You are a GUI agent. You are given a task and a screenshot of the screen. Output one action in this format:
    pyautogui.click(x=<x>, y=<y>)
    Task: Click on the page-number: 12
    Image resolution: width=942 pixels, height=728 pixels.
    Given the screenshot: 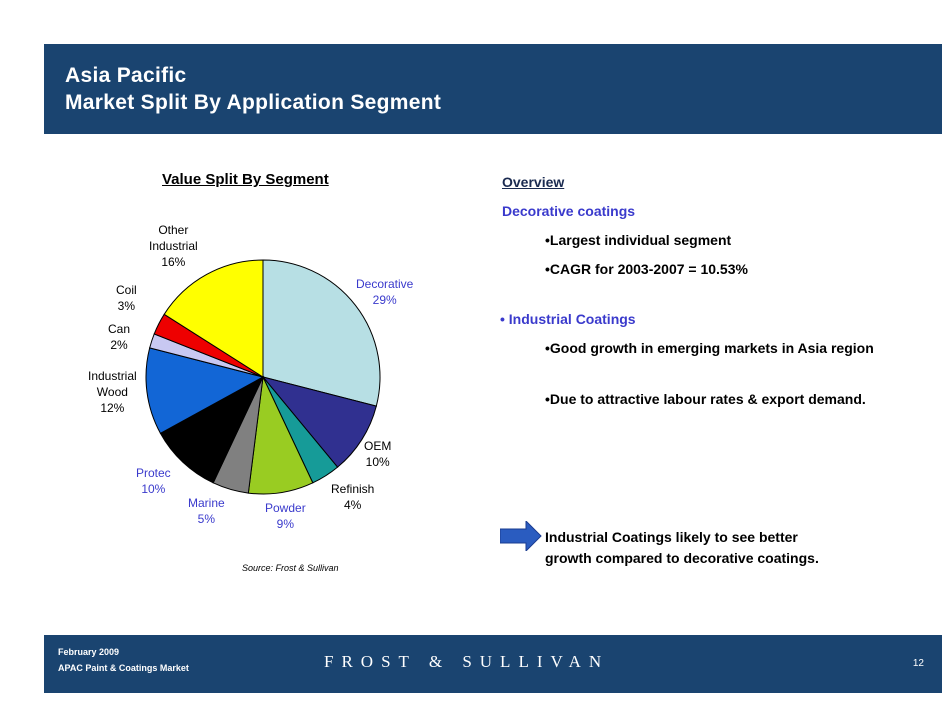 What is the action you would take?
    pyautogui.click(x=918, y=663)
    